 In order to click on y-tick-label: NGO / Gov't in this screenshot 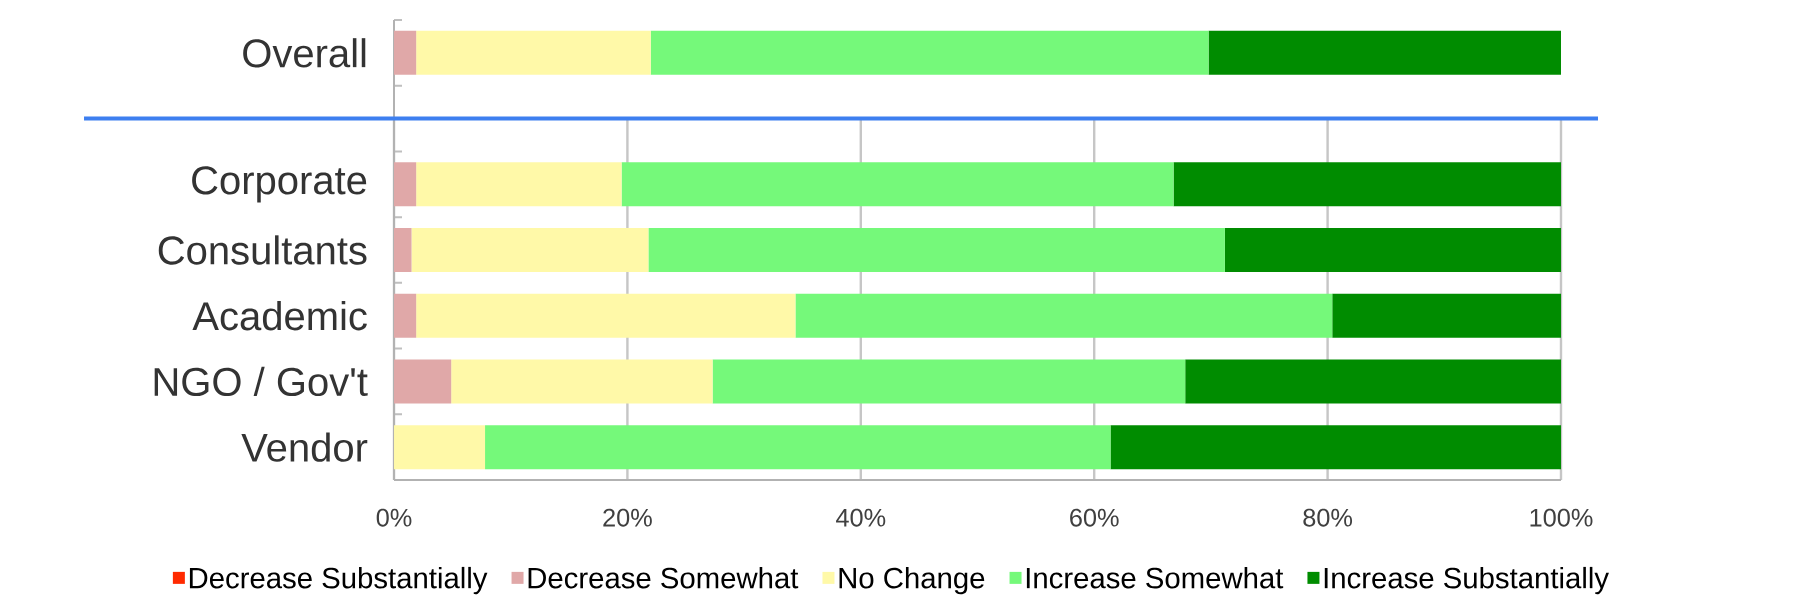, I will do `click(261, 381)`.